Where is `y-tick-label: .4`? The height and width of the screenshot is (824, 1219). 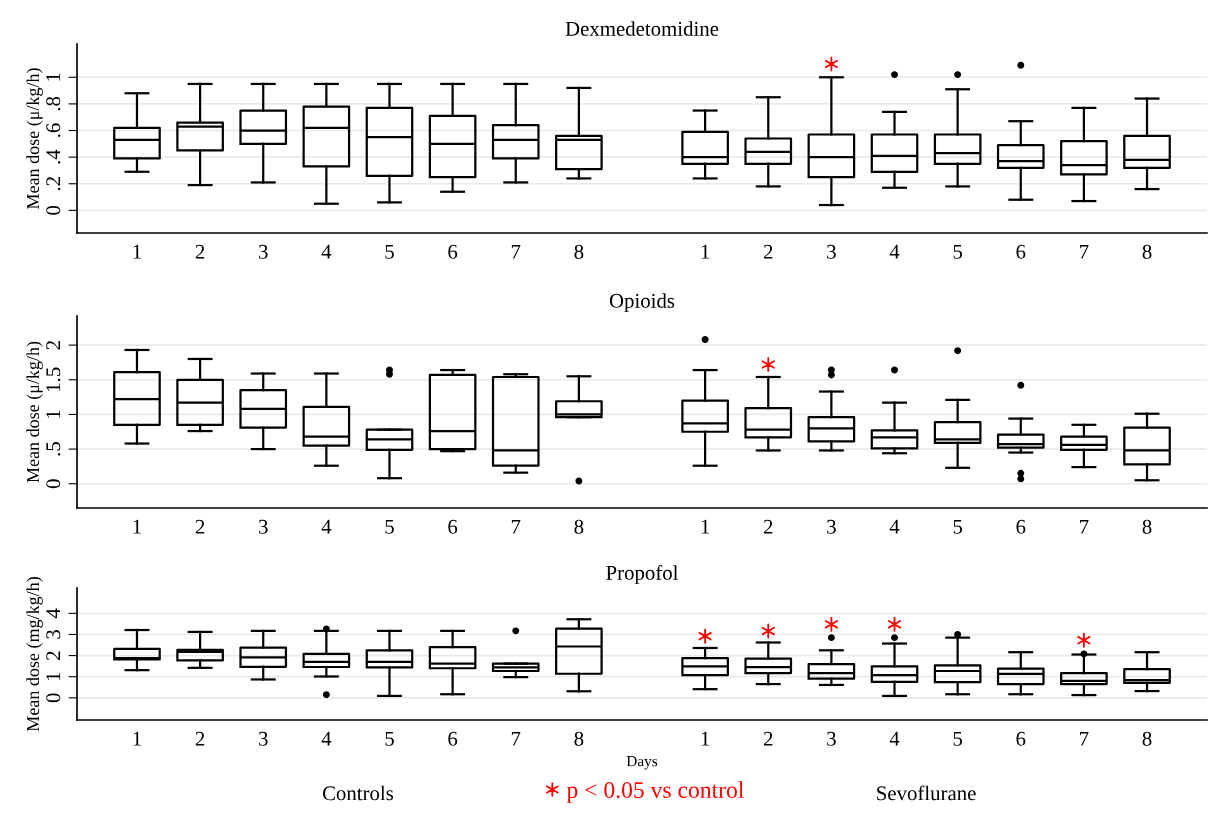
y-tick-label: .4 is located at coordinates (53, 156).